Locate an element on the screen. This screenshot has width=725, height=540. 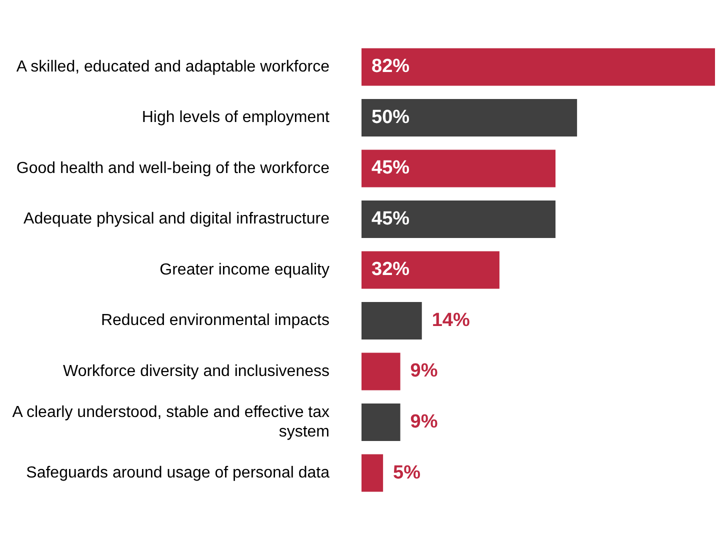
y-tick-label: Reduced environmental impacts is located at coordinates (215, 321).